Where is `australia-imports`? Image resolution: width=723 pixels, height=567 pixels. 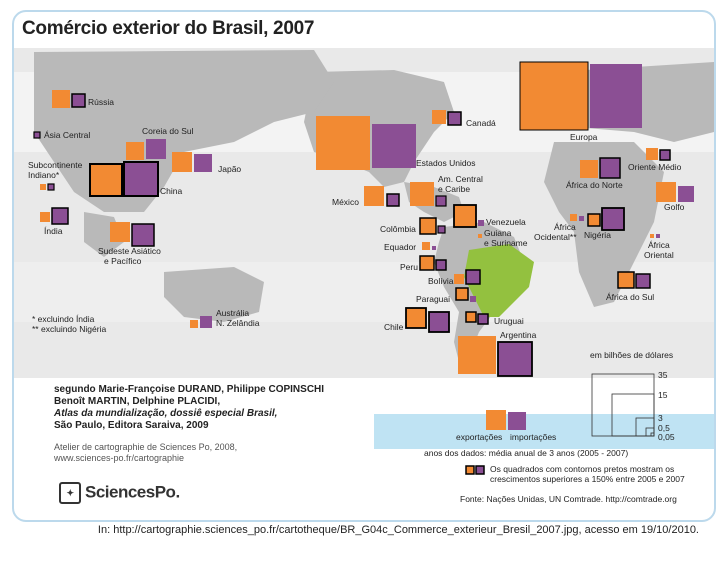 australia-imports is located at coordinates (206, 322).